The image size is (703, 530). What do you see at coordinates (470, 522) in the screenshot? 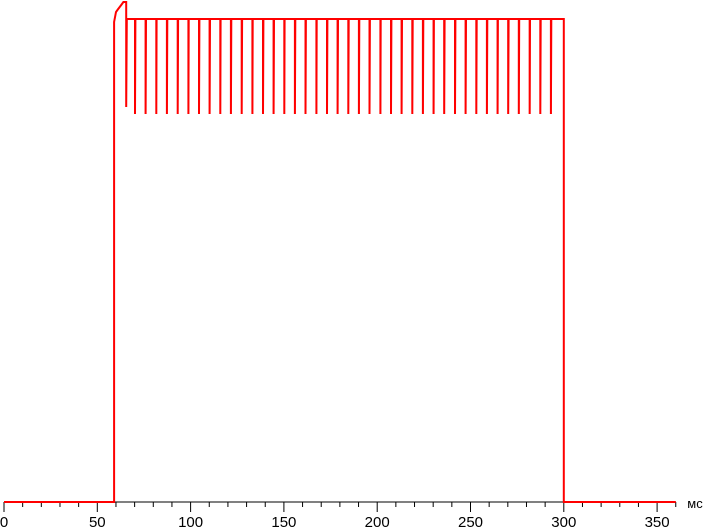
I see `x-tick-label: 250` at bounding box center [470, 522].